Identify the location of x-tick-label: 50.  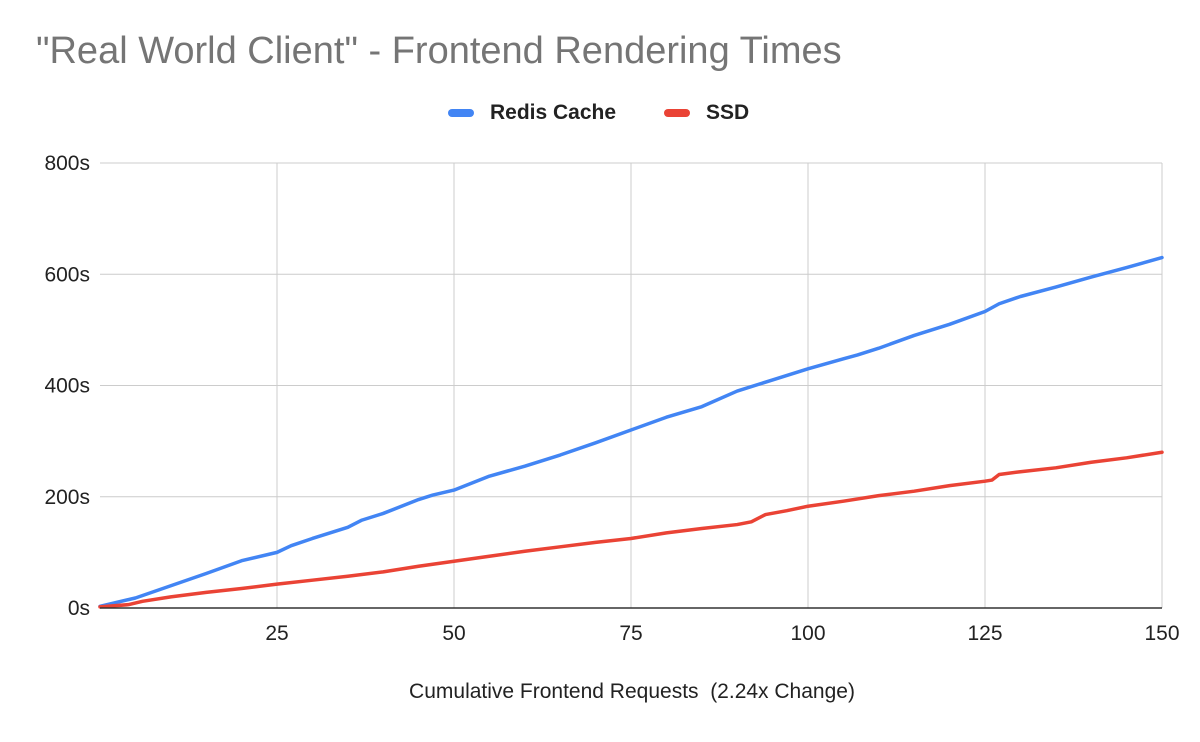
(453, 633).